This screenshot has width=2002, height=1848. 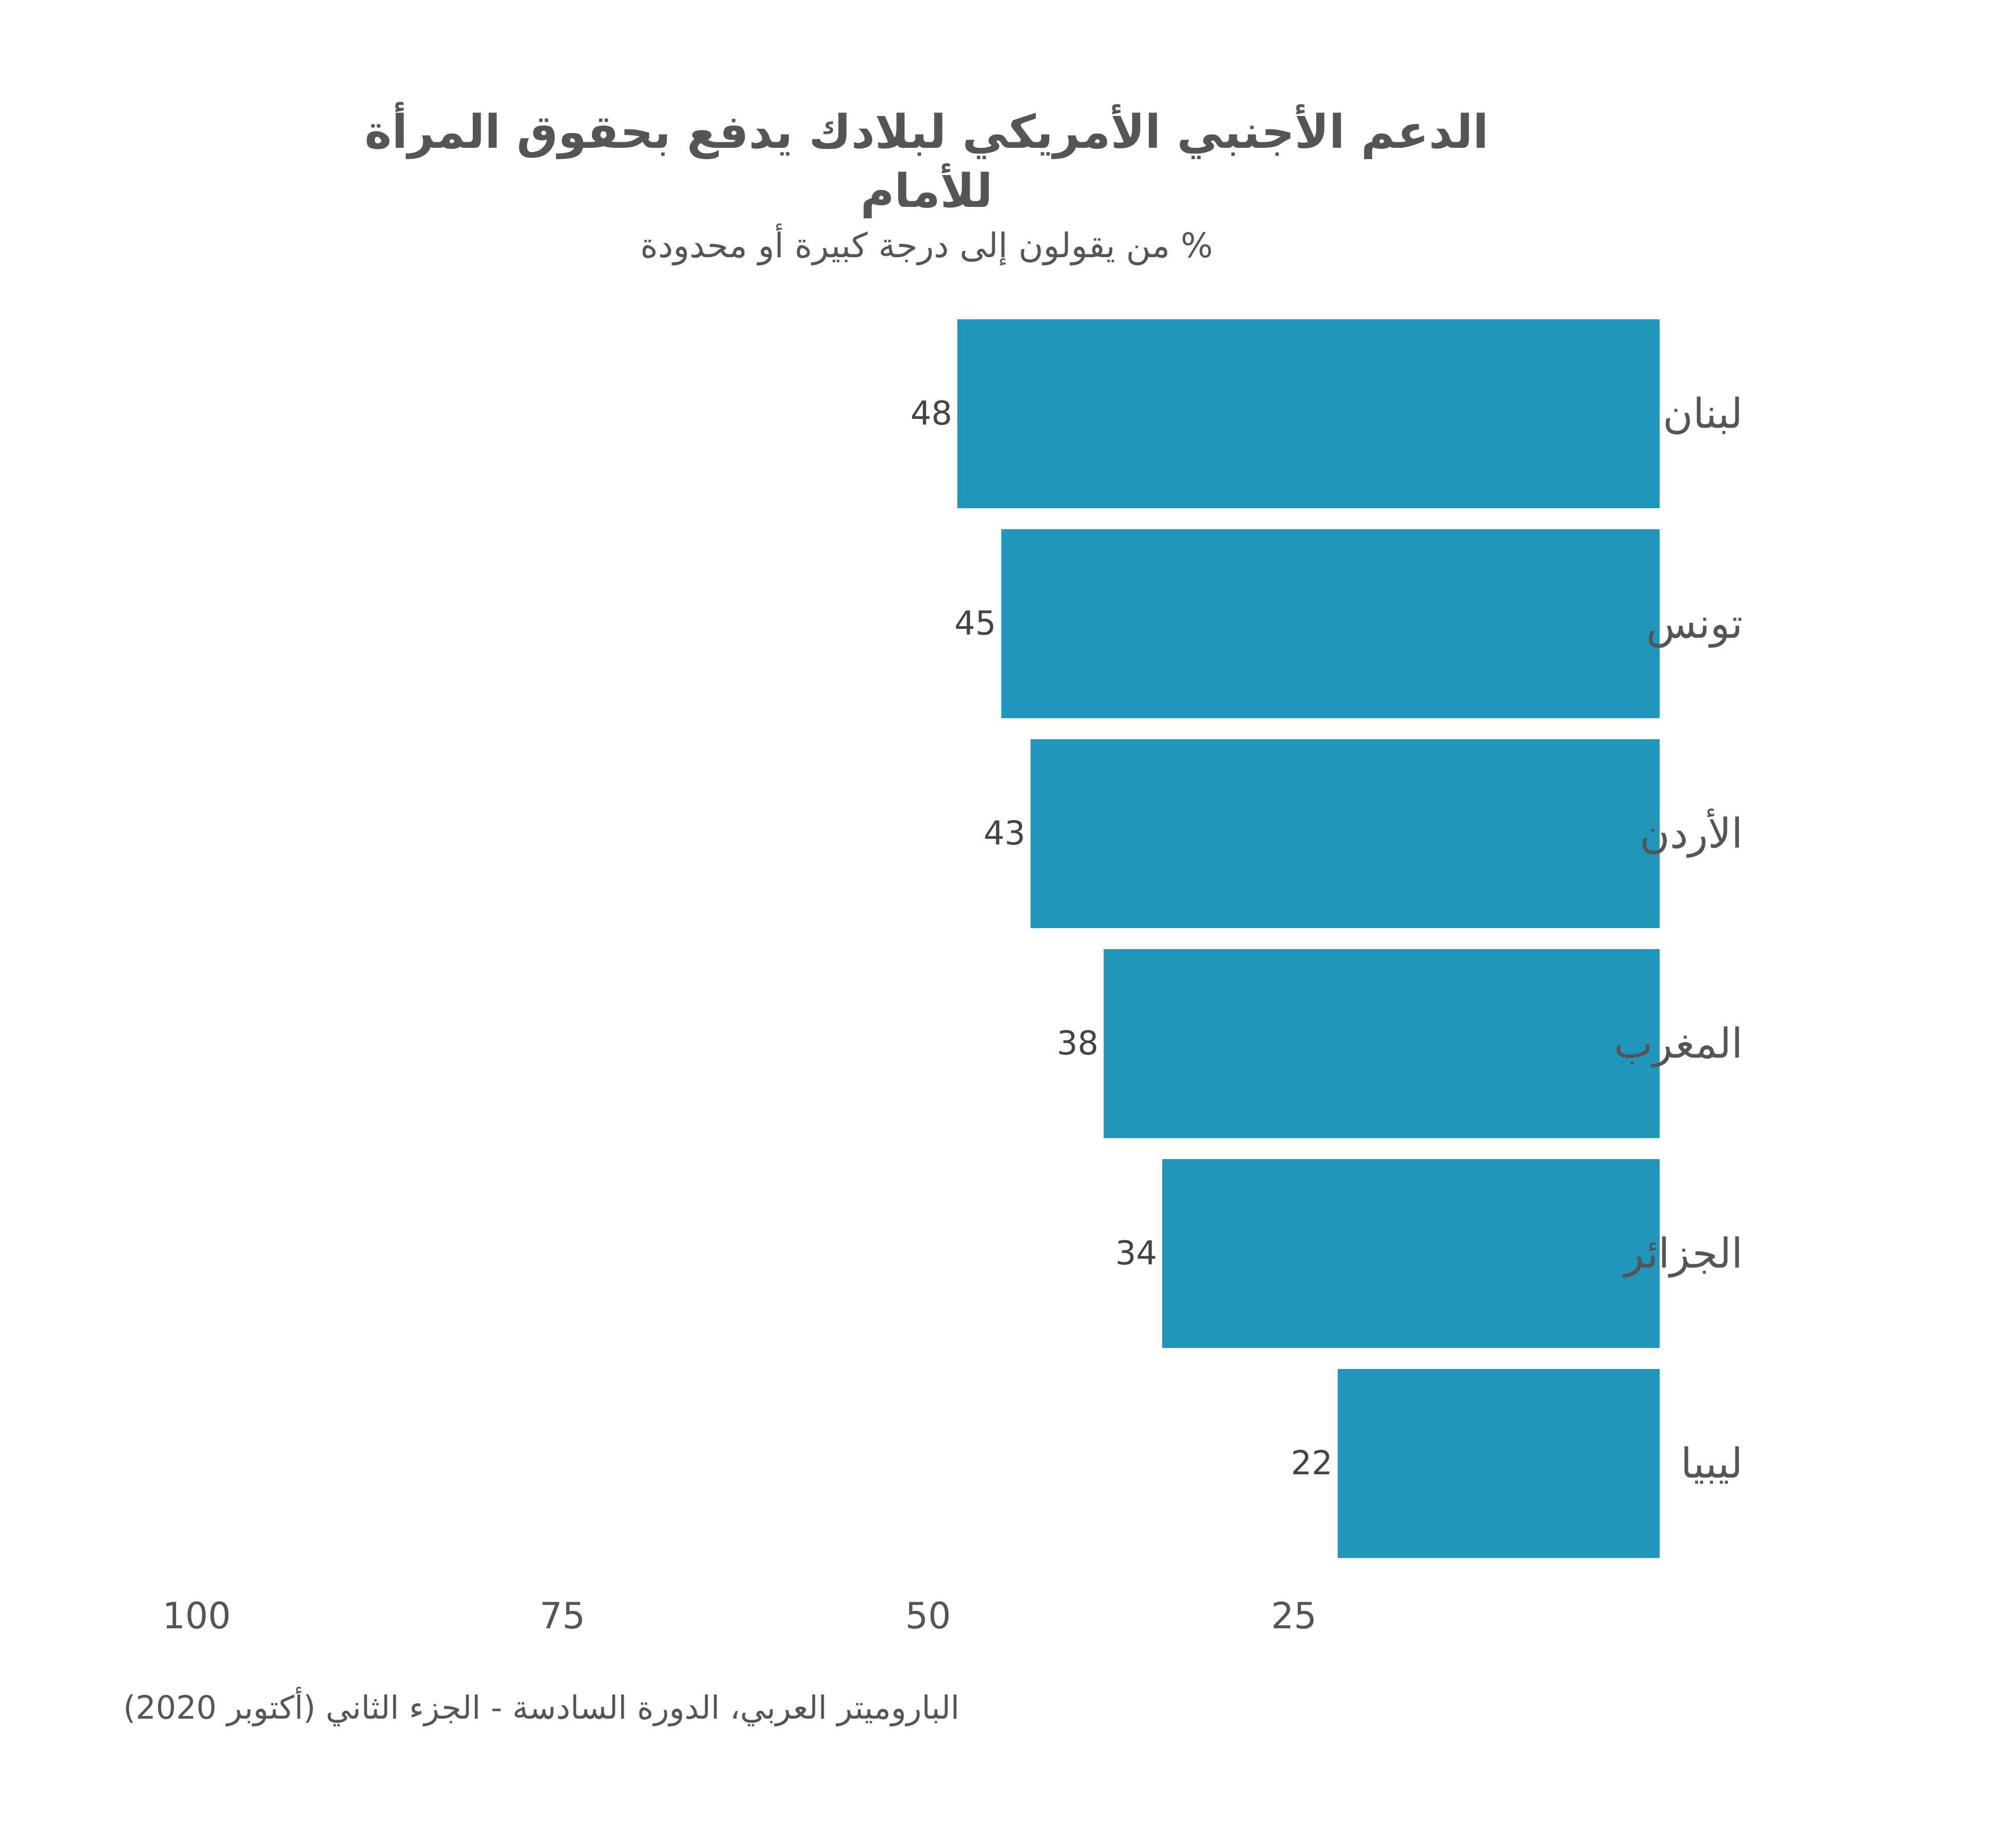 I want to click on chart-subtitle: % من يقولون إلى درجة كبيرة أو محدودة, so click(x=926, y=245).